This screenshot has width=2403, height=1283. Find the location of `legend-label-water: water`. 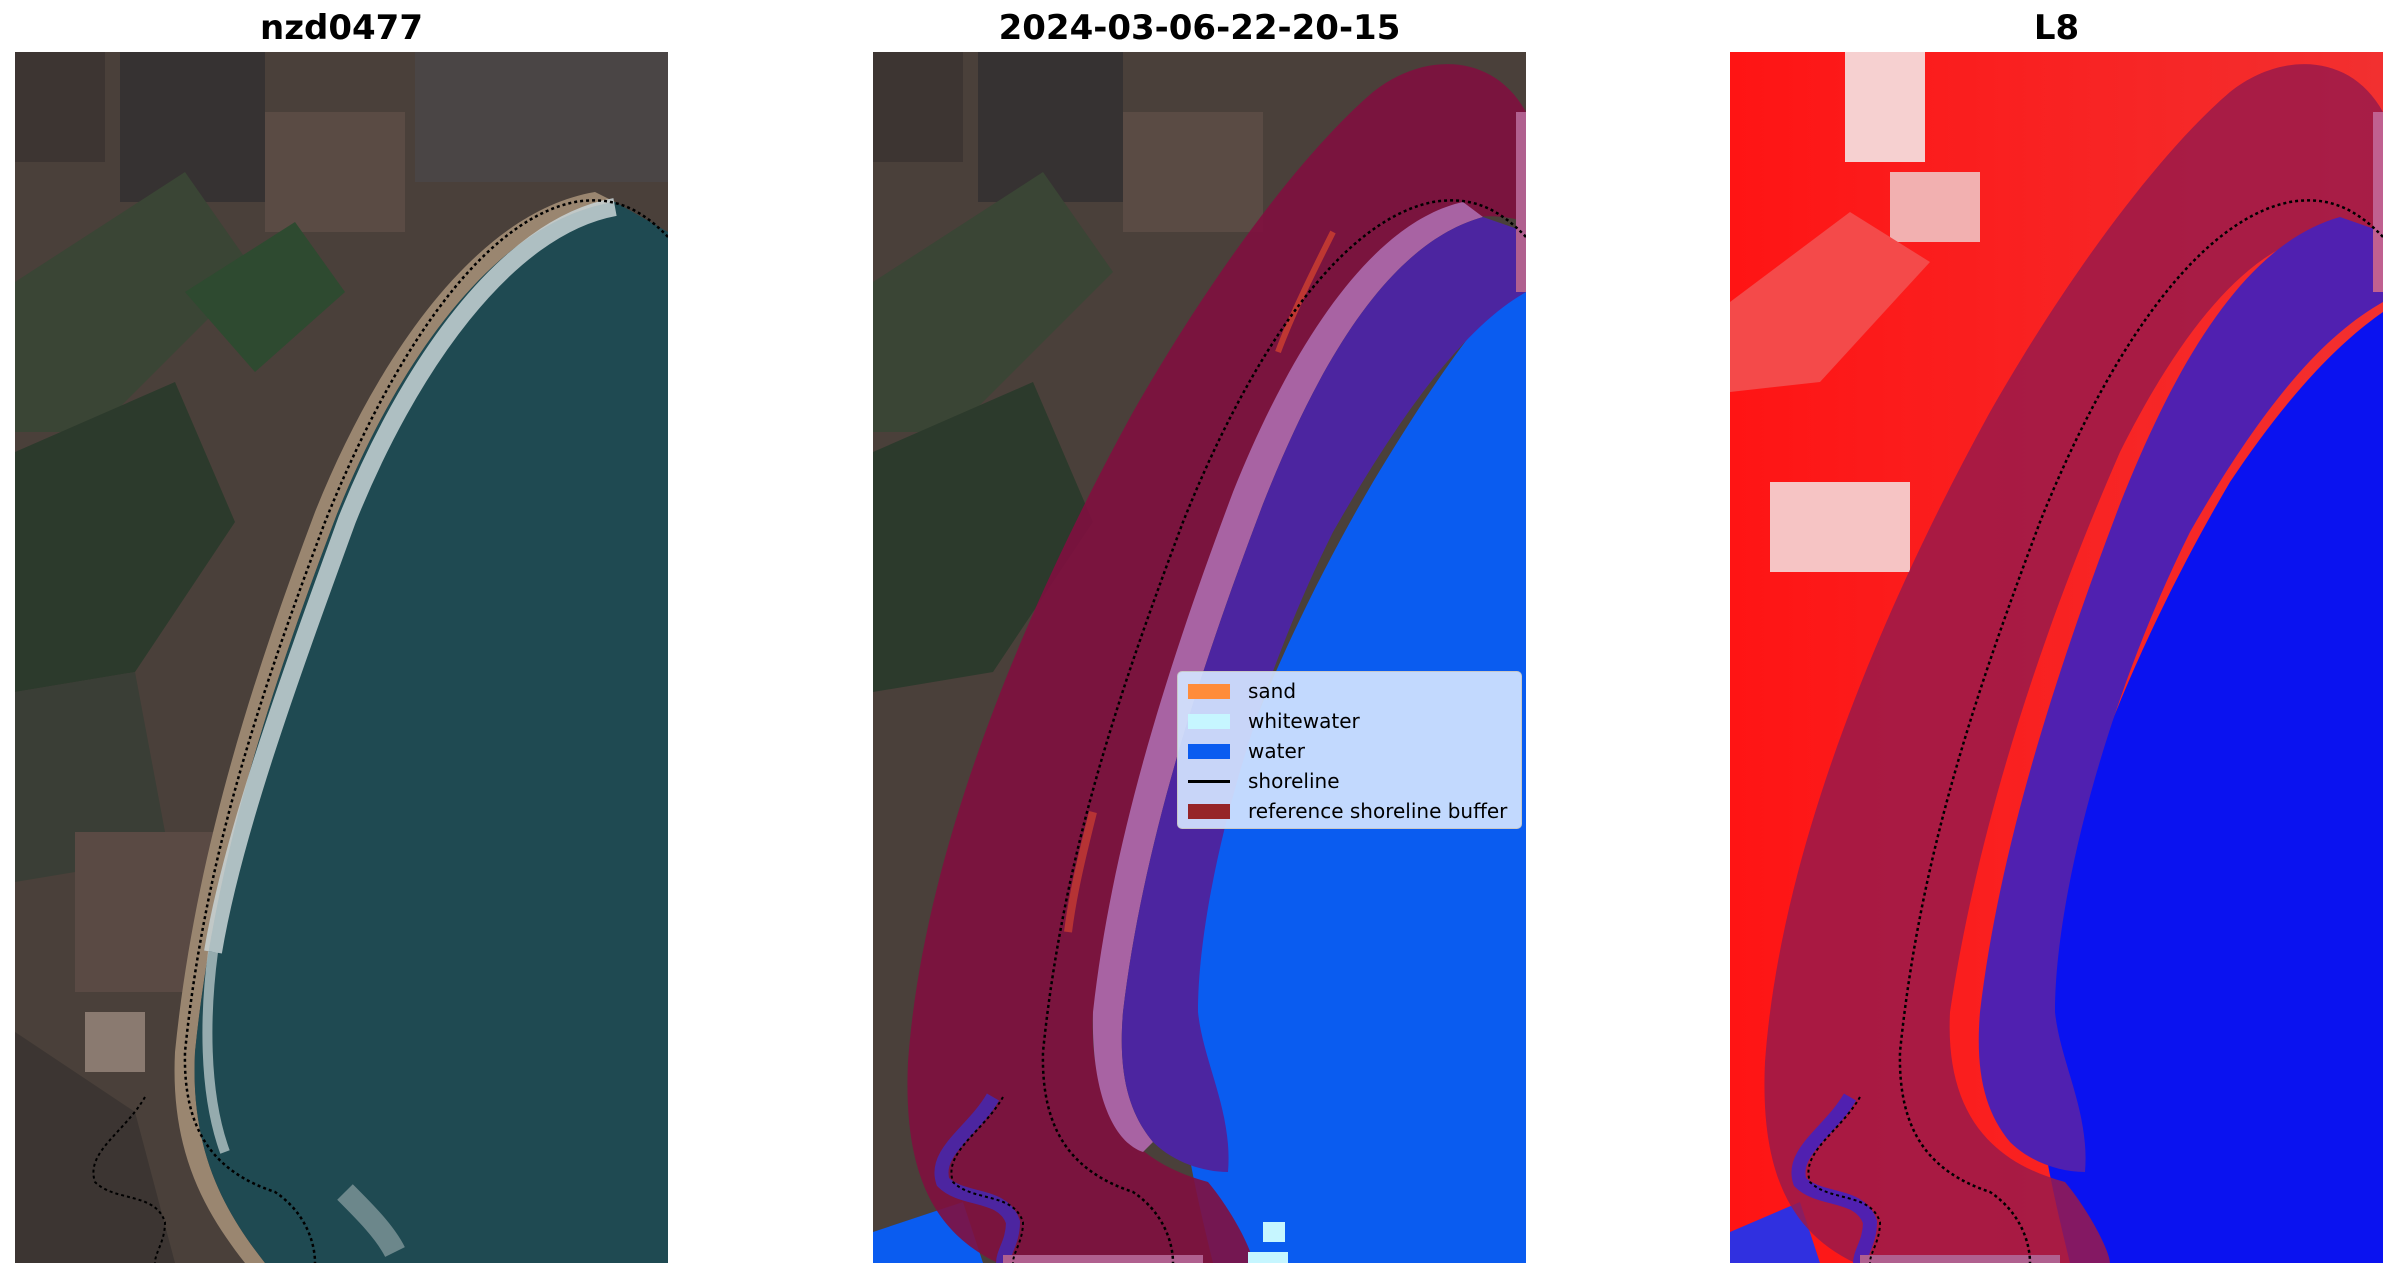

legend-label-water: water is located at coordinates (1276, 751).